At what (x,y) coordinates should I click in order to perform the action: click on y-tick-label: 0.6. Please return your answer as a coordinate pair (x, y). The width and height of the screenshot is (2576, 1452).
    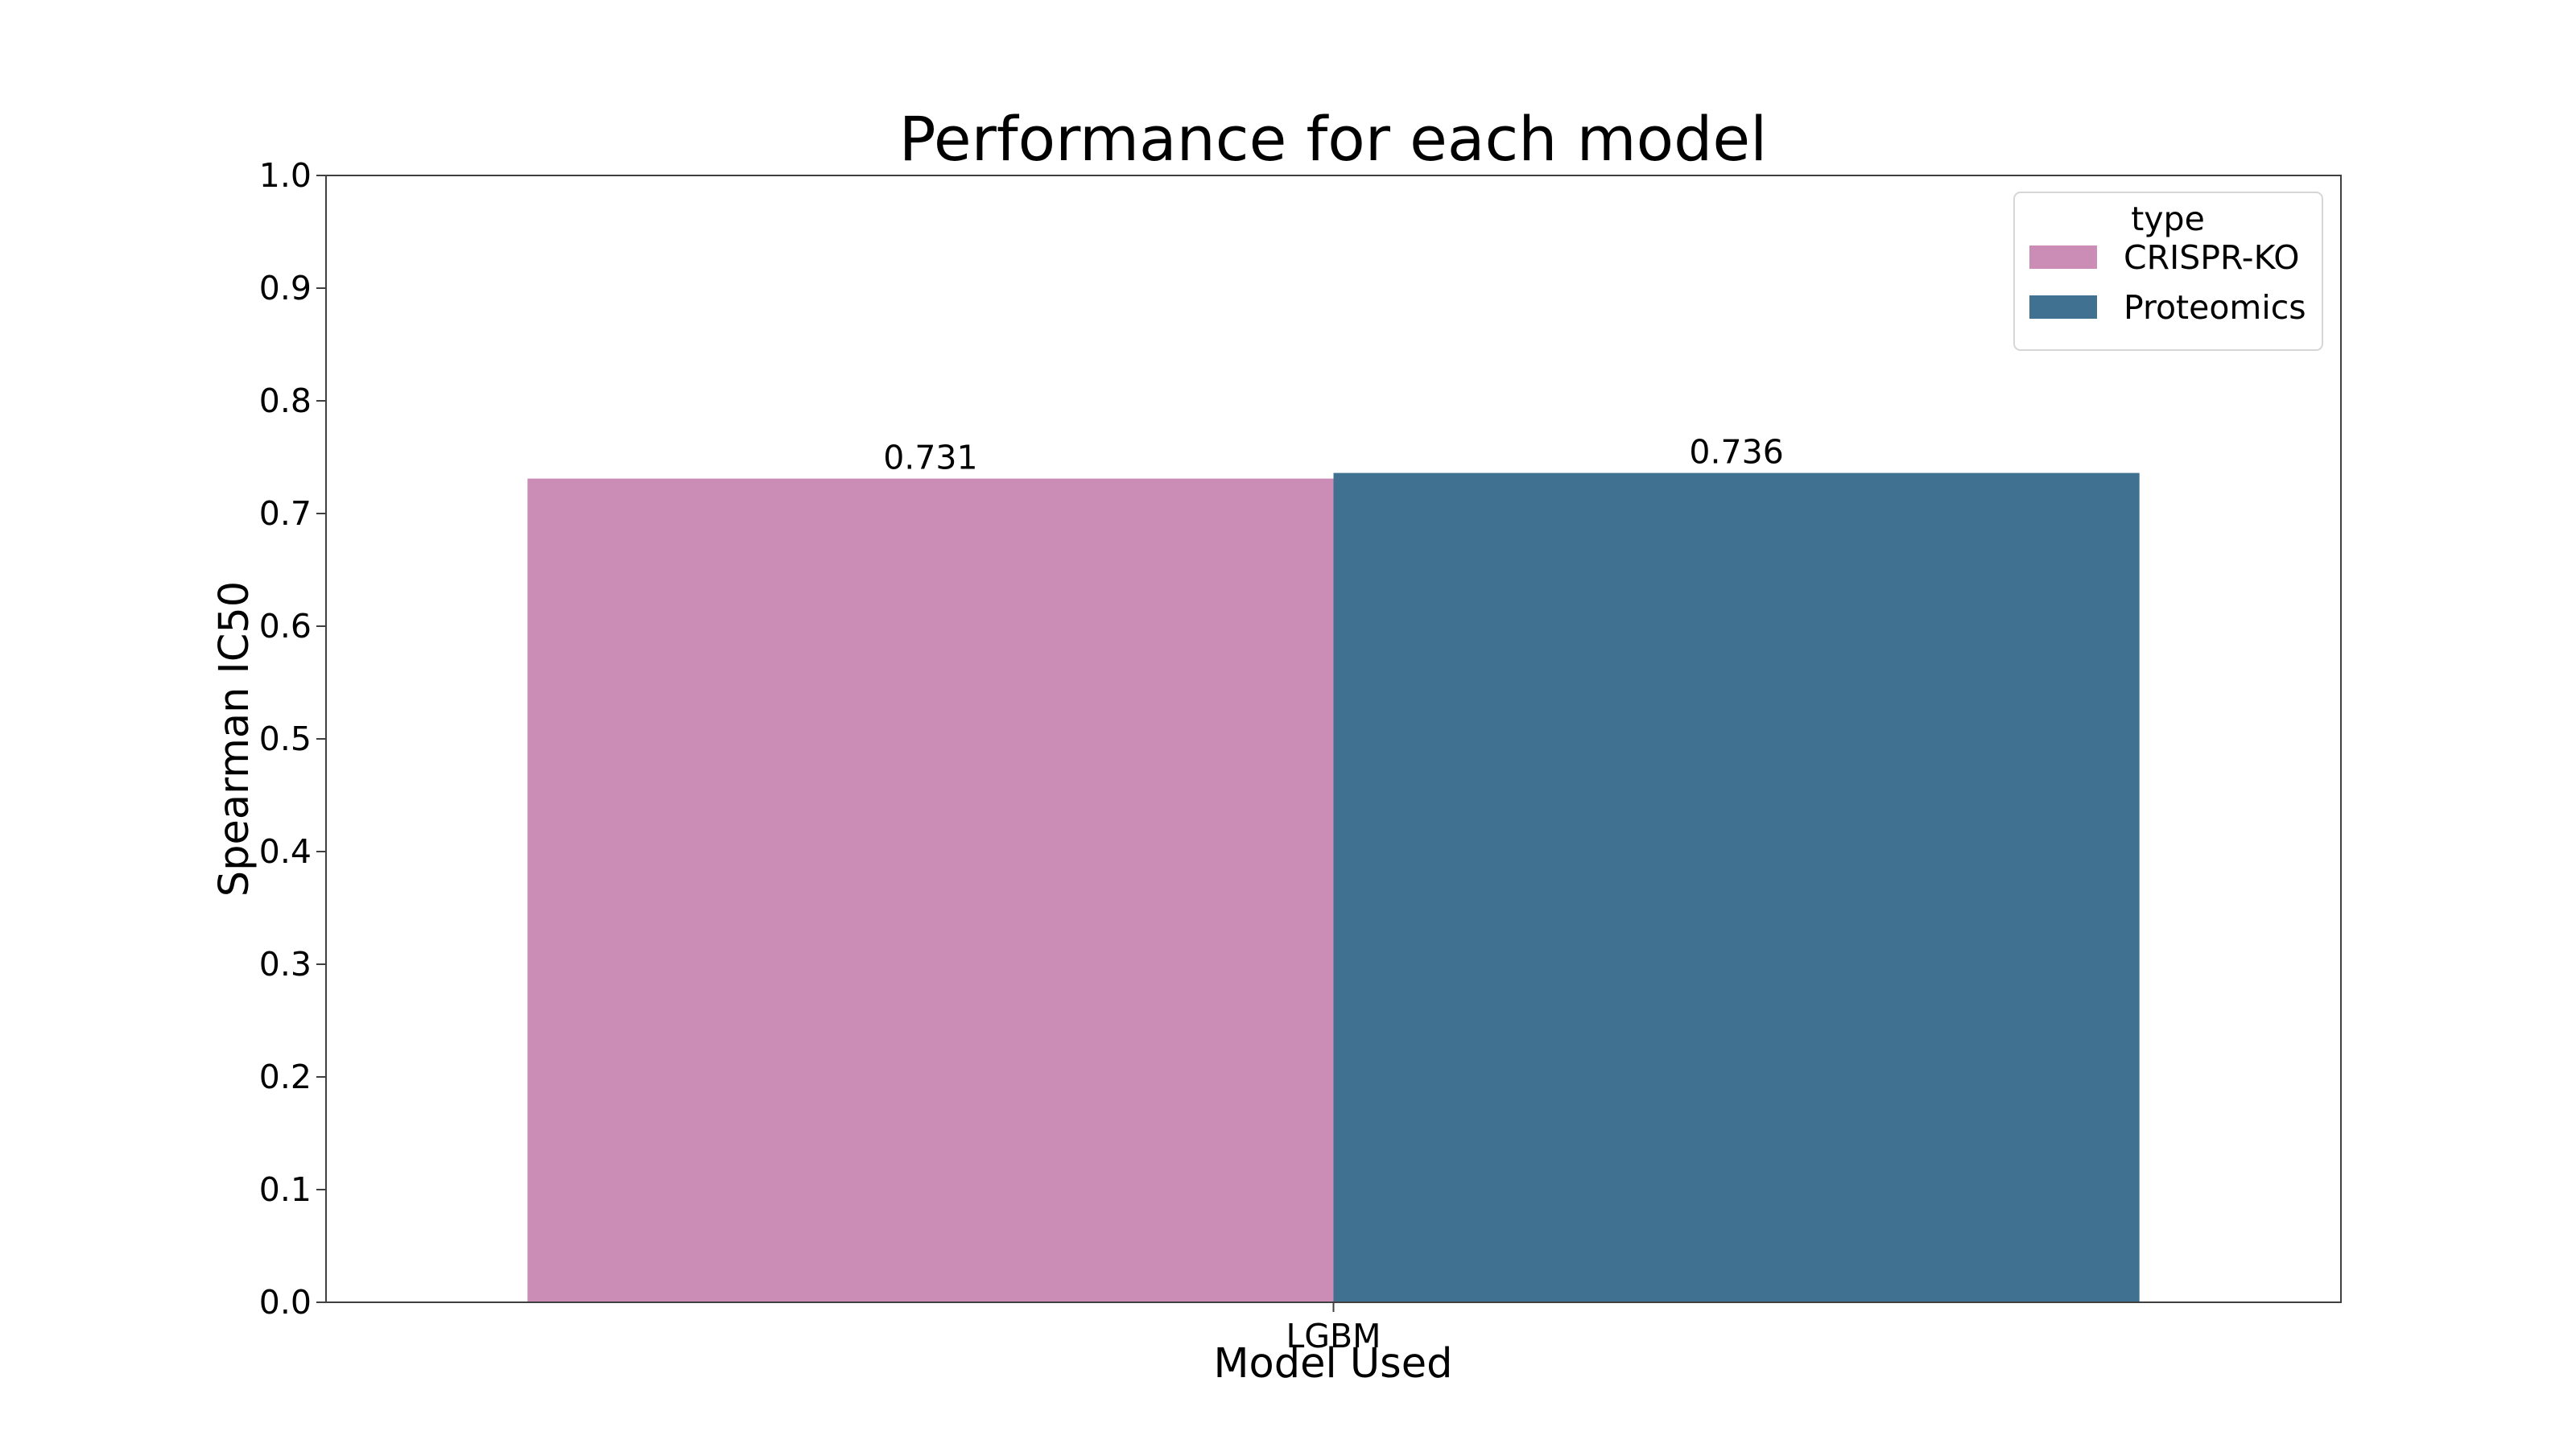
    Looking at the image, I should click on (285, 626).